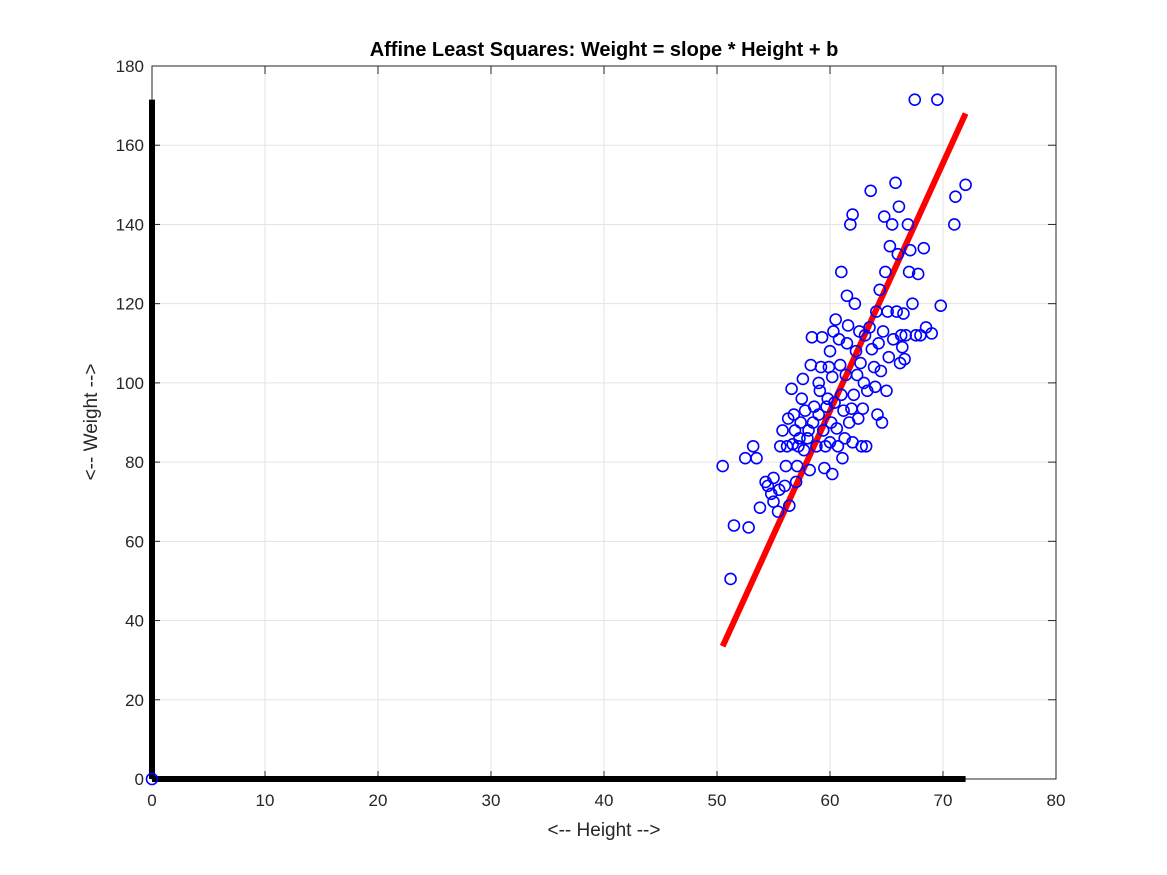 The width and height of the screenshot is (1167, 875). I want to click on x-tick-label: 20, so click(378, 800).